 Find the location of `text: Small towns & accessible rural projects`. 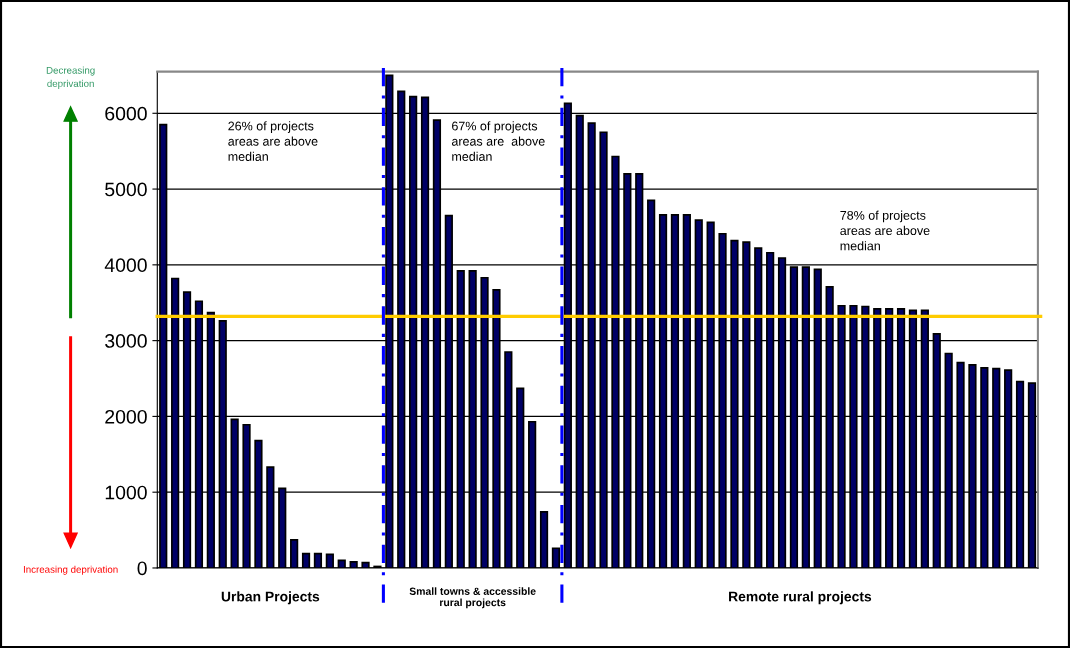

text: Small towns & accessible rural projects is located at coordinates (472, 598).